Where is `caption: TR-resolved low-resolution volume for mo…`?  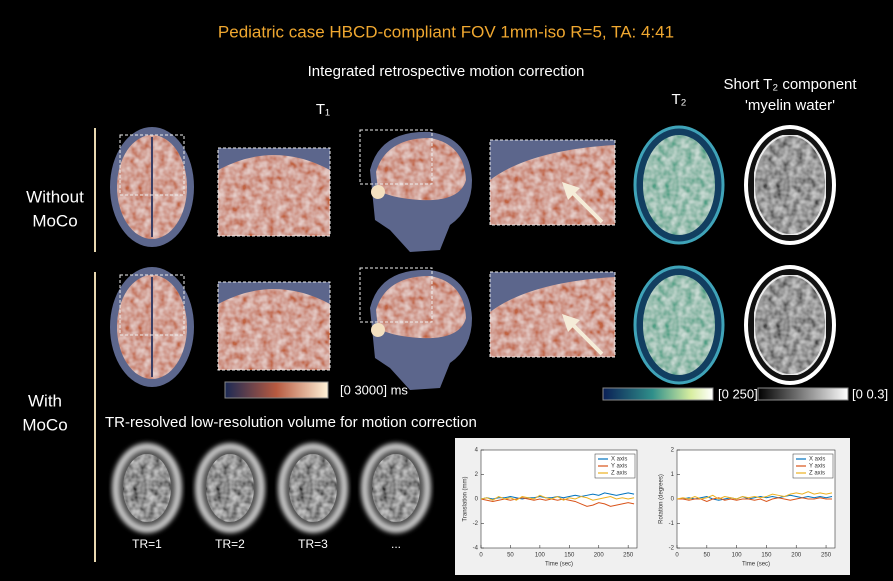
caption: TR-resolved low-resolution volume for mo… is located at coordinates (291, 422).